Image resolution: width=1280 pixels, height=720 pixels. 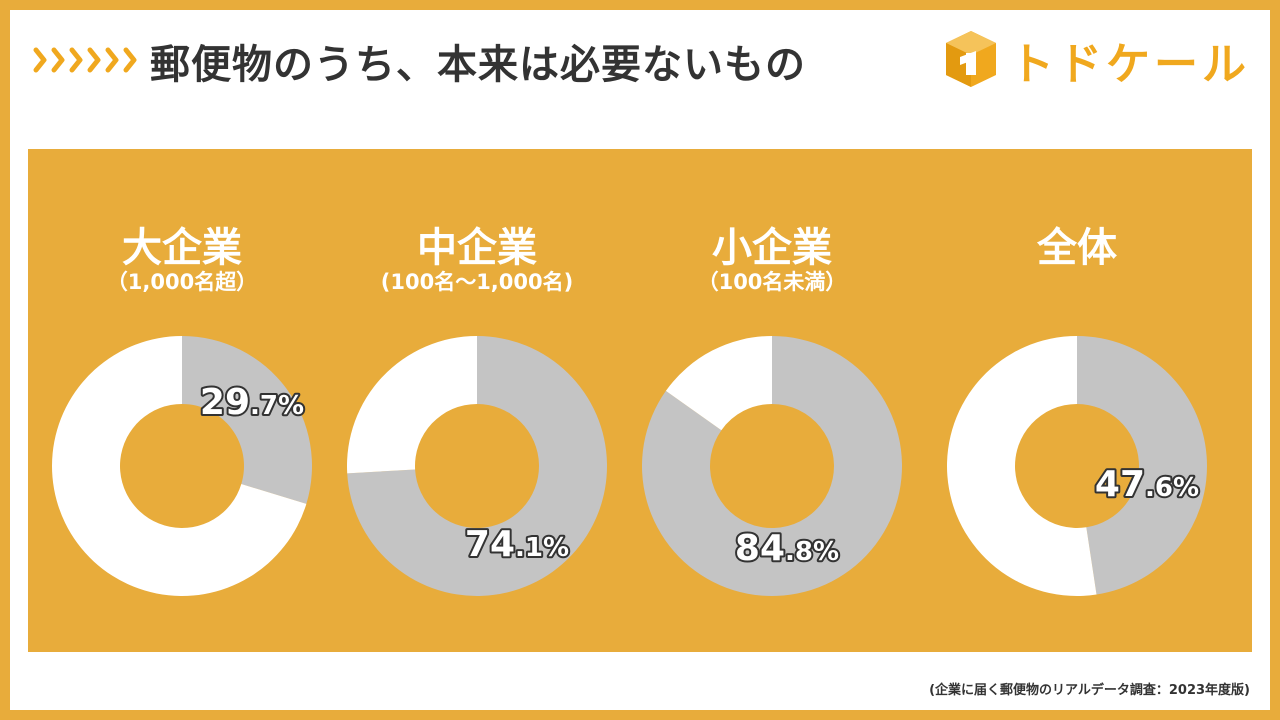 I want to click on chart-title: 小企業, so click(x=772, y=248).